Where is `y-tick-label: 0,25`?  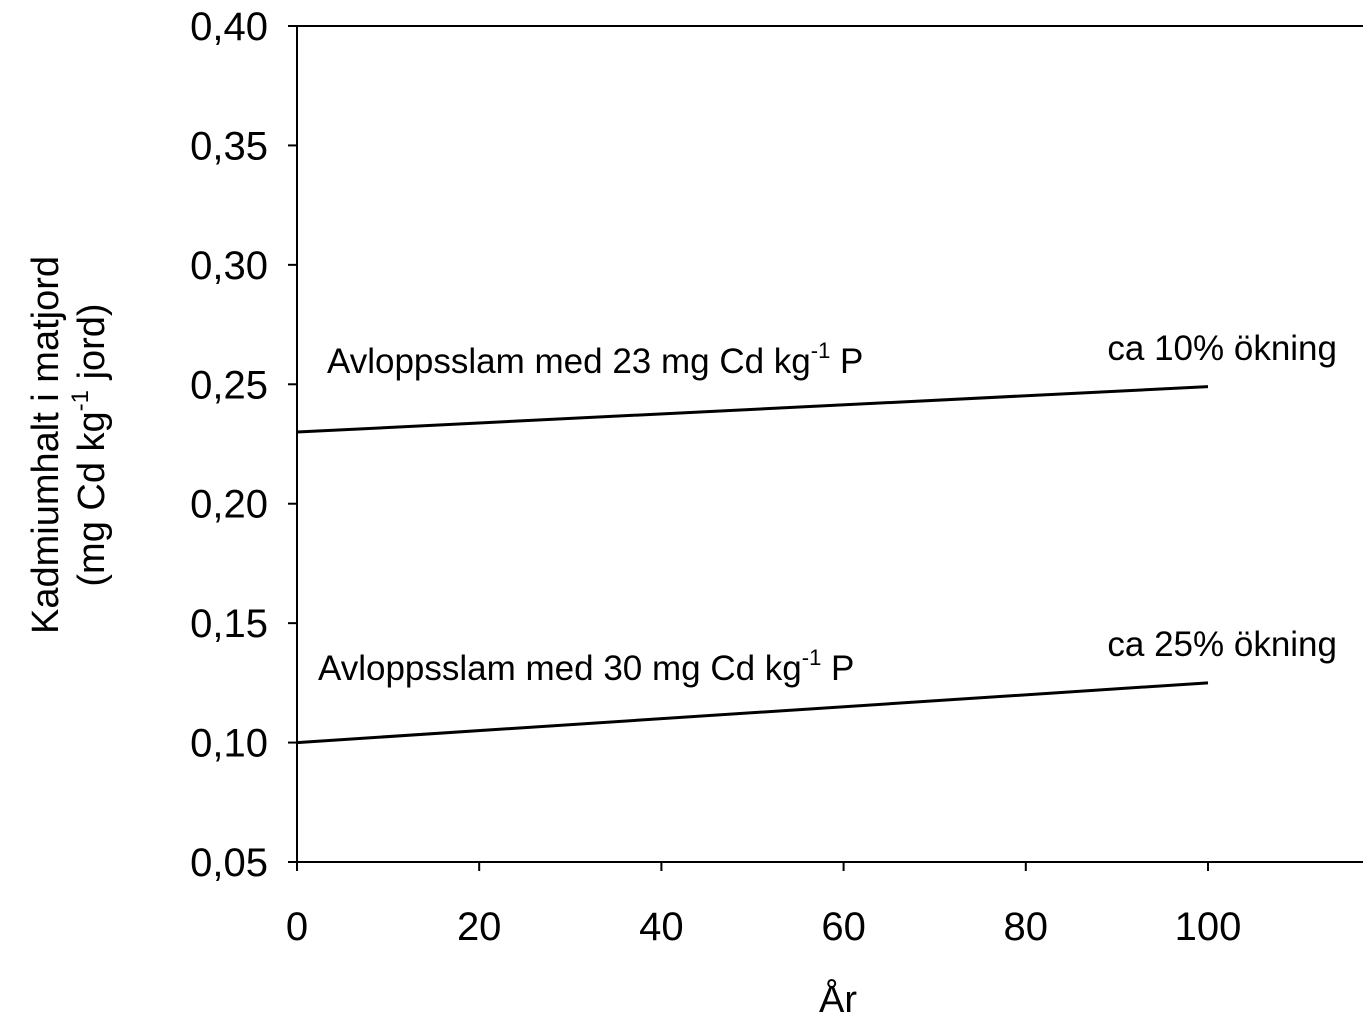
y-tick-label: 0,25 is located at coordinates (229, 385).